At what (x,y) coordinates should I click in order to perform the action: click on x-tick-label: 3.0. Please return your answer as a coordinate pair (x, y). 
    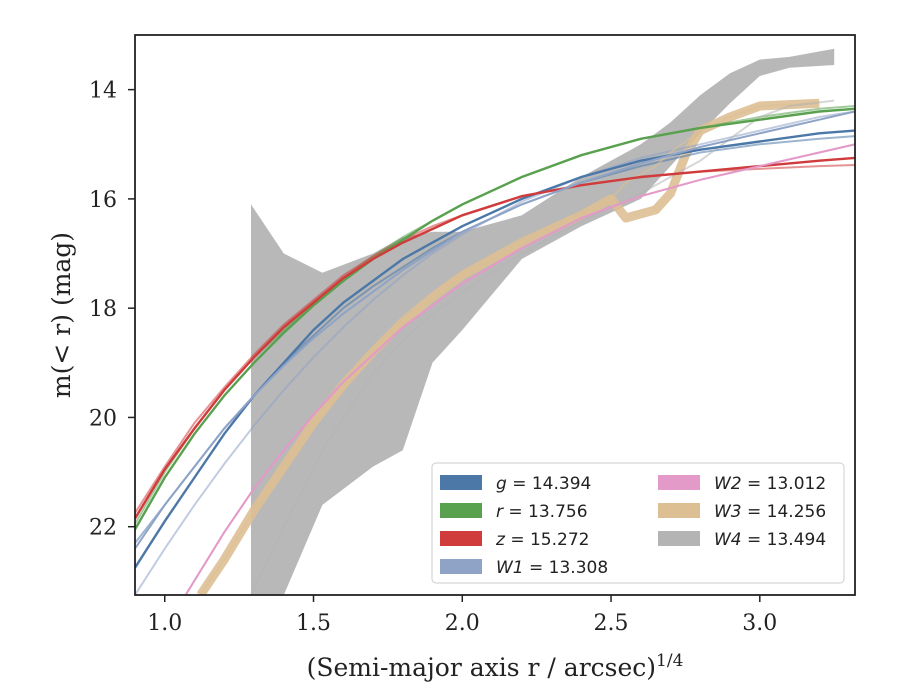
    Looking at the image, I should click on (759, 623).